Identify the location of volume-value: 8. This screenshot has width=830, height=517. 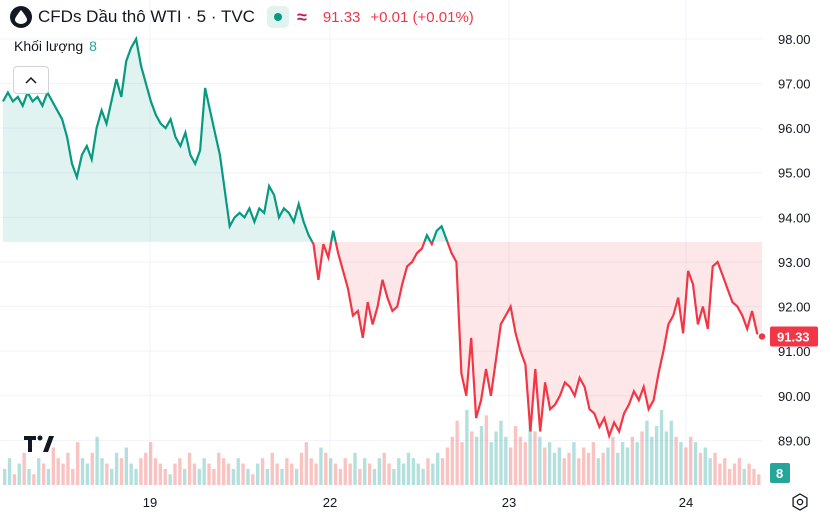
(93, 46).